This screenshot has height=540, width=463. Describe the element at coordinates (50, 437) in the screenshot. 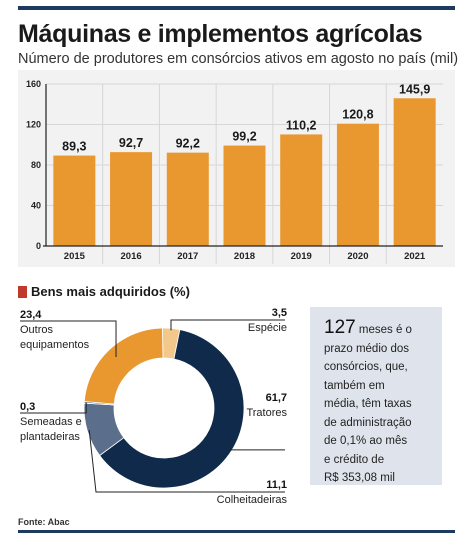

I see `slice-name-label: plantadeiras` at that location.